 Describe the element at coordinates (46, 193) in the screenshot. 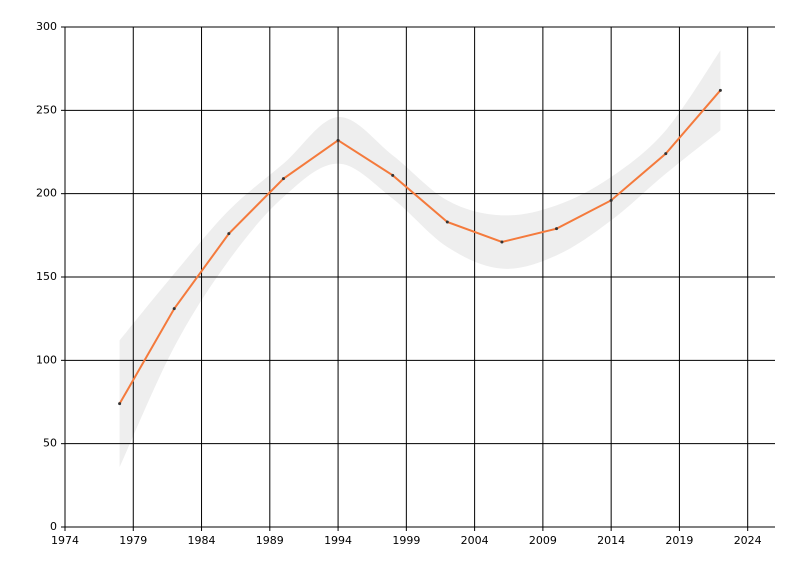

I see `y-tick-label: 200` at that location.